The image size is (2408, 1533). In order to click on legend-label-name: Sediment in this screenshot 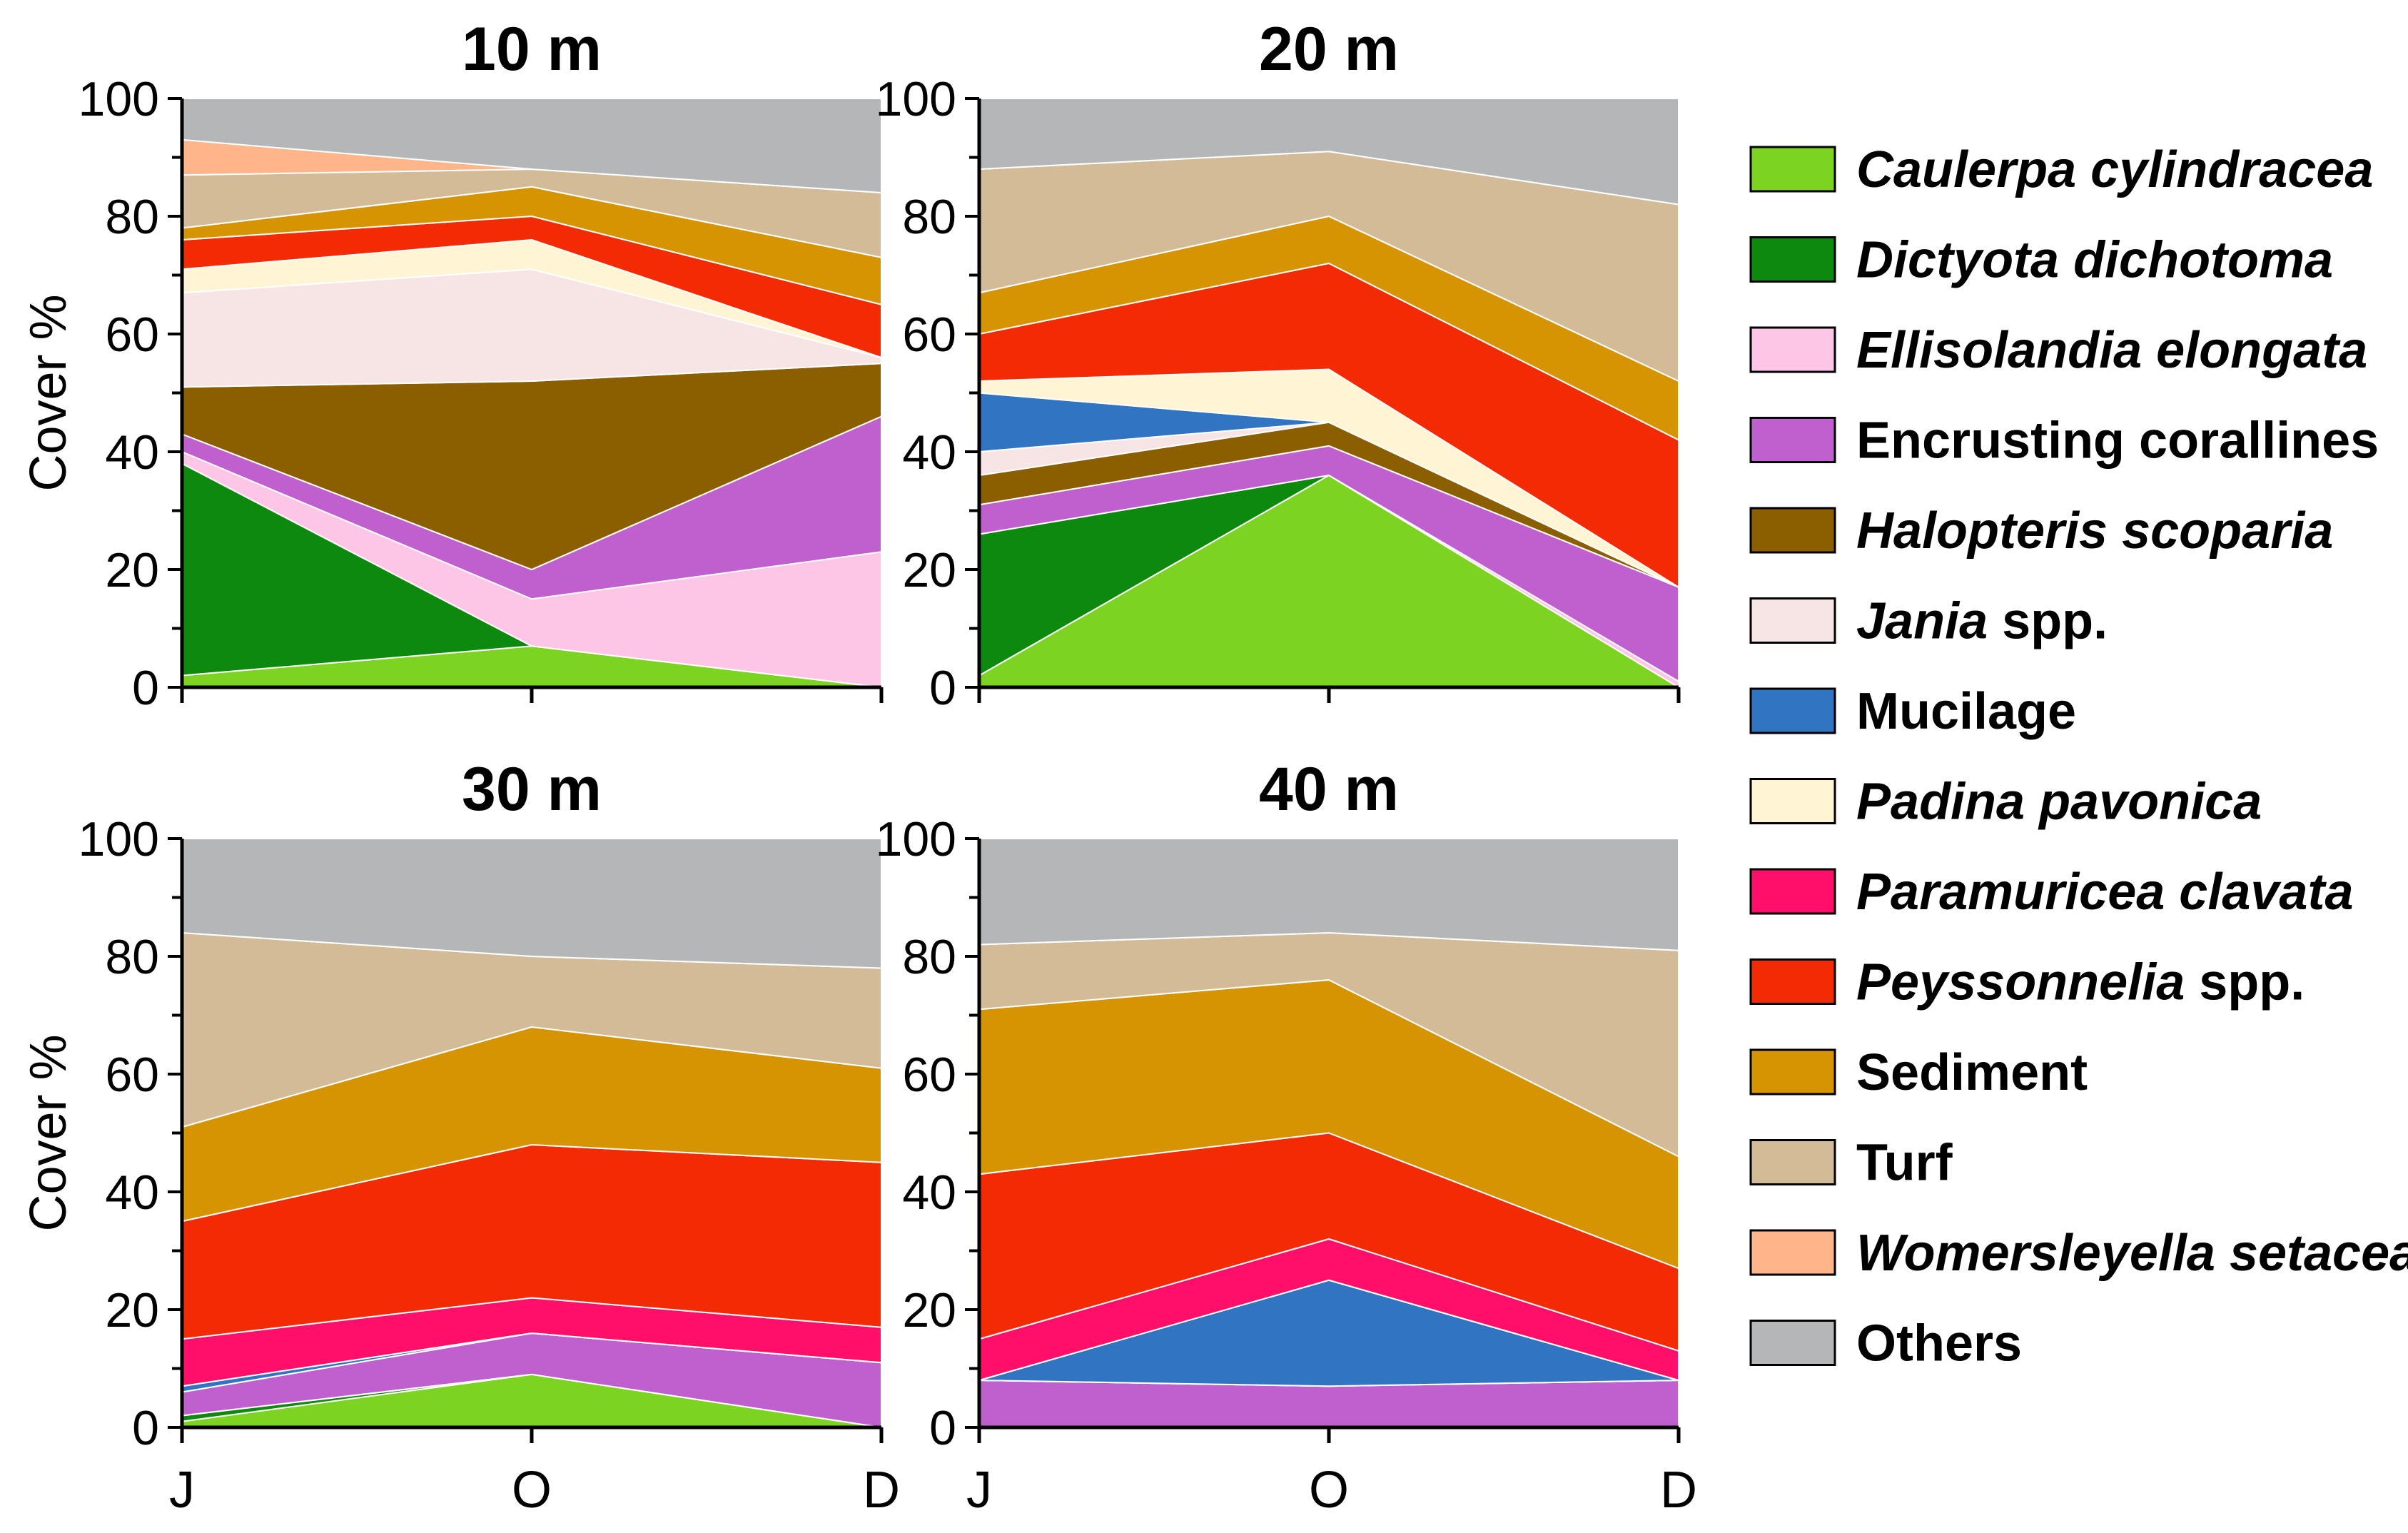, I will do `click(1972, 1072)`.